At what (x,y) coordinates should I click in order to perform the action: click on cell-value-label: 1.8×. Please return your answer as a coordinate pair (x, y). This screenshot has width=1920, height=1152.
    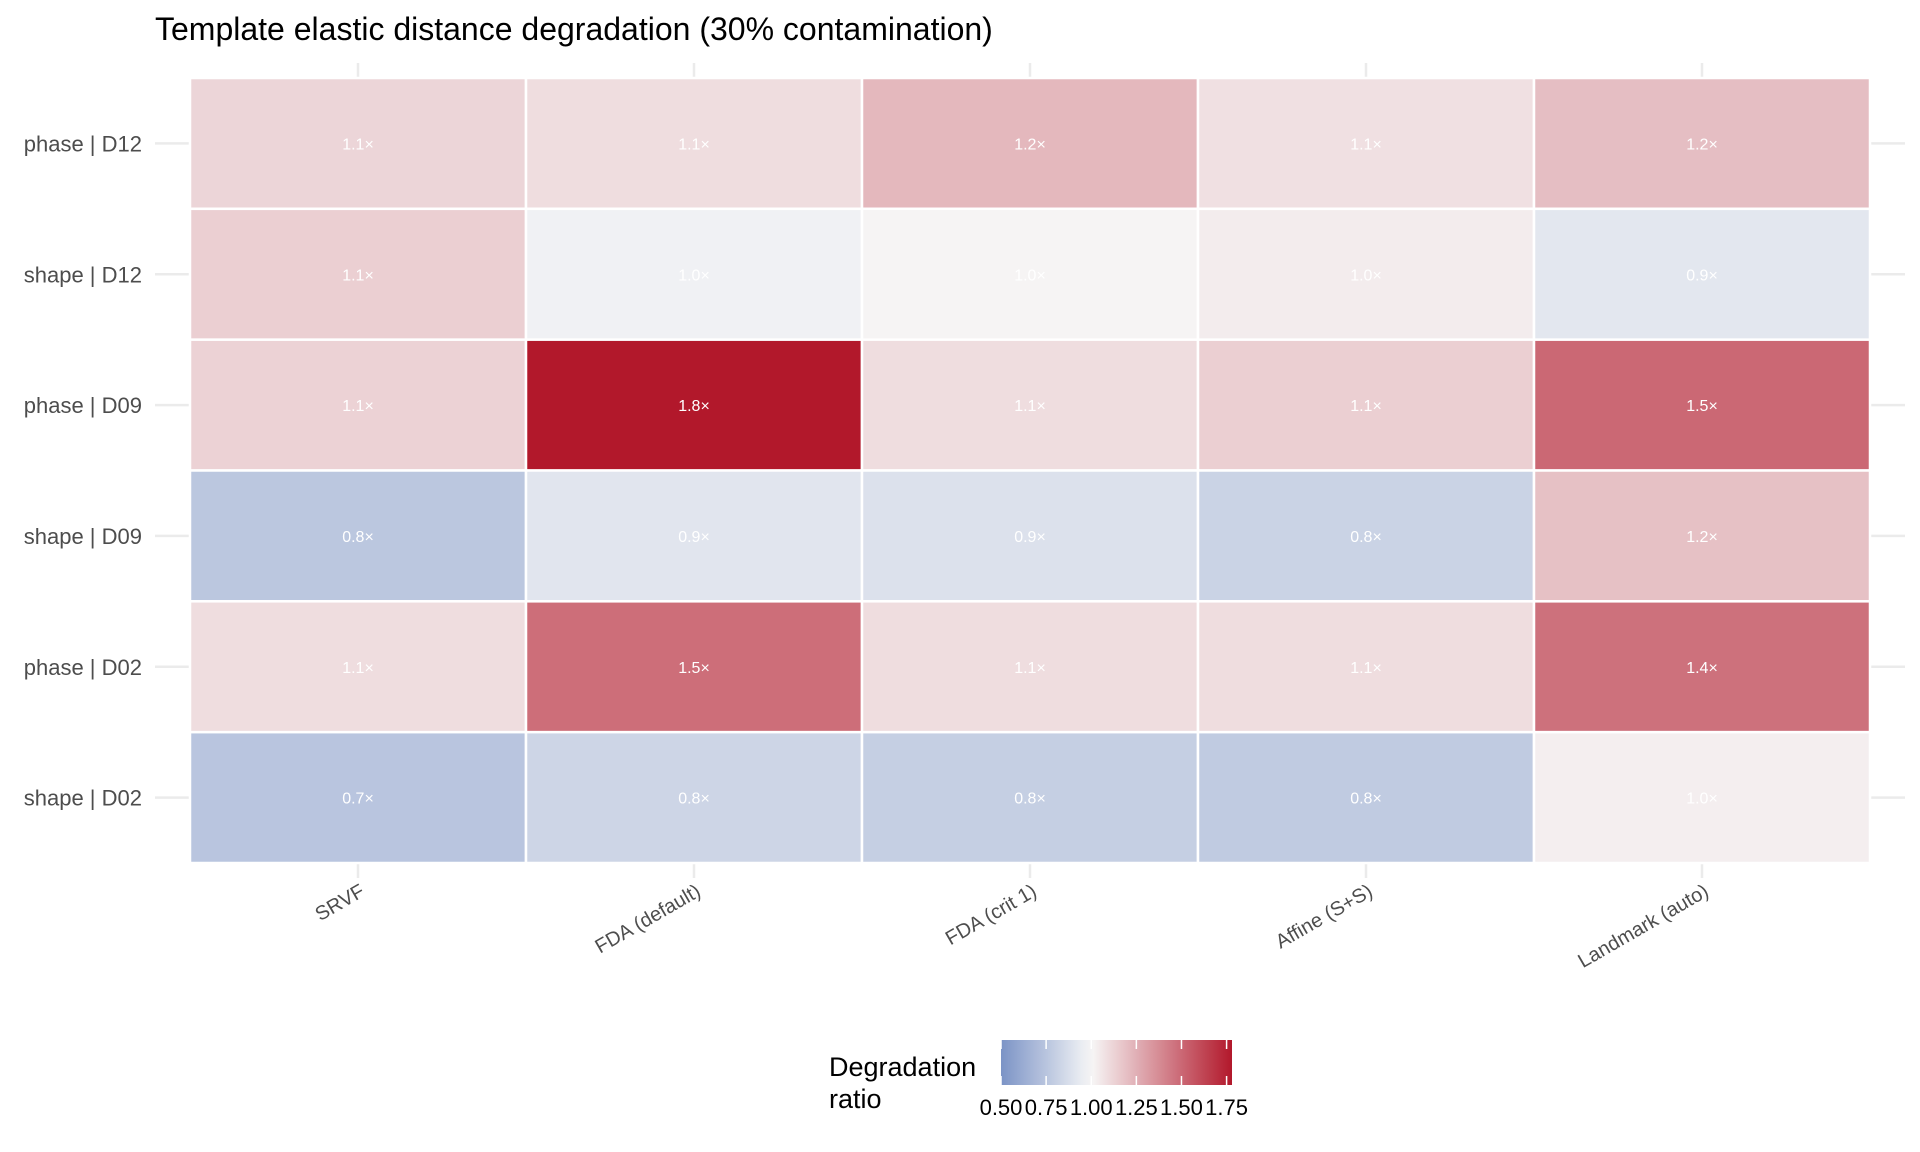
    Looking at the image, I should click on (694, 406).